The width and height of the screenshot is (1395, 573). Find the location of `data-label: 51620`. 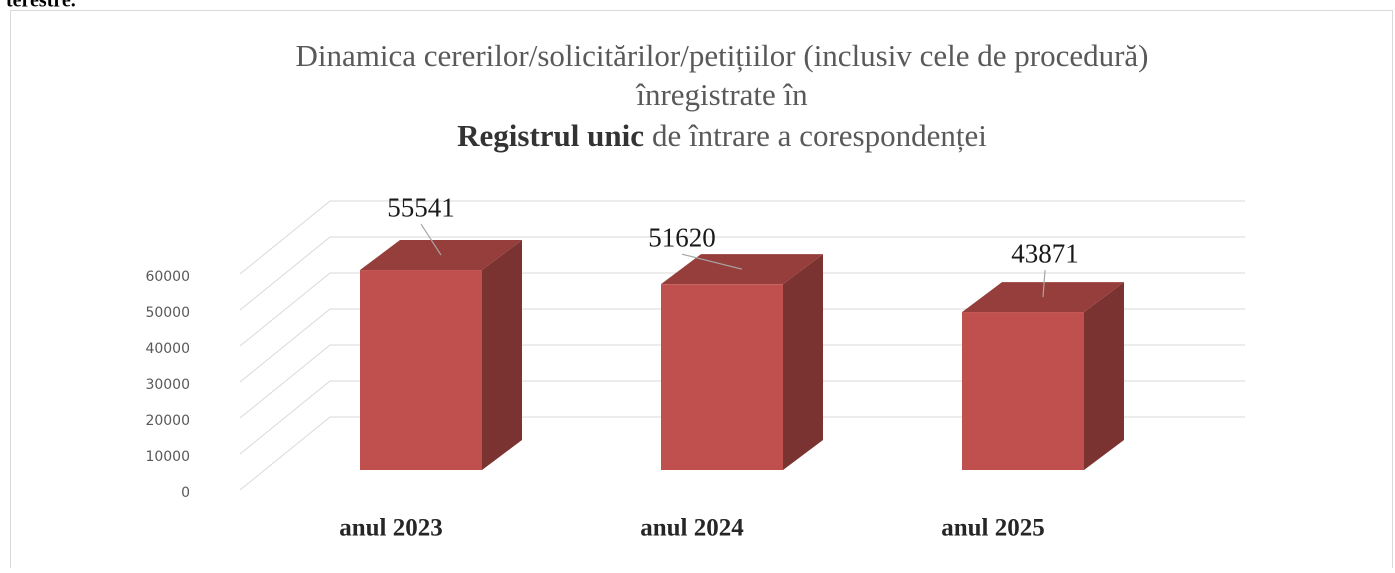

data-label: 51620 is located at coordinates (682, 237).